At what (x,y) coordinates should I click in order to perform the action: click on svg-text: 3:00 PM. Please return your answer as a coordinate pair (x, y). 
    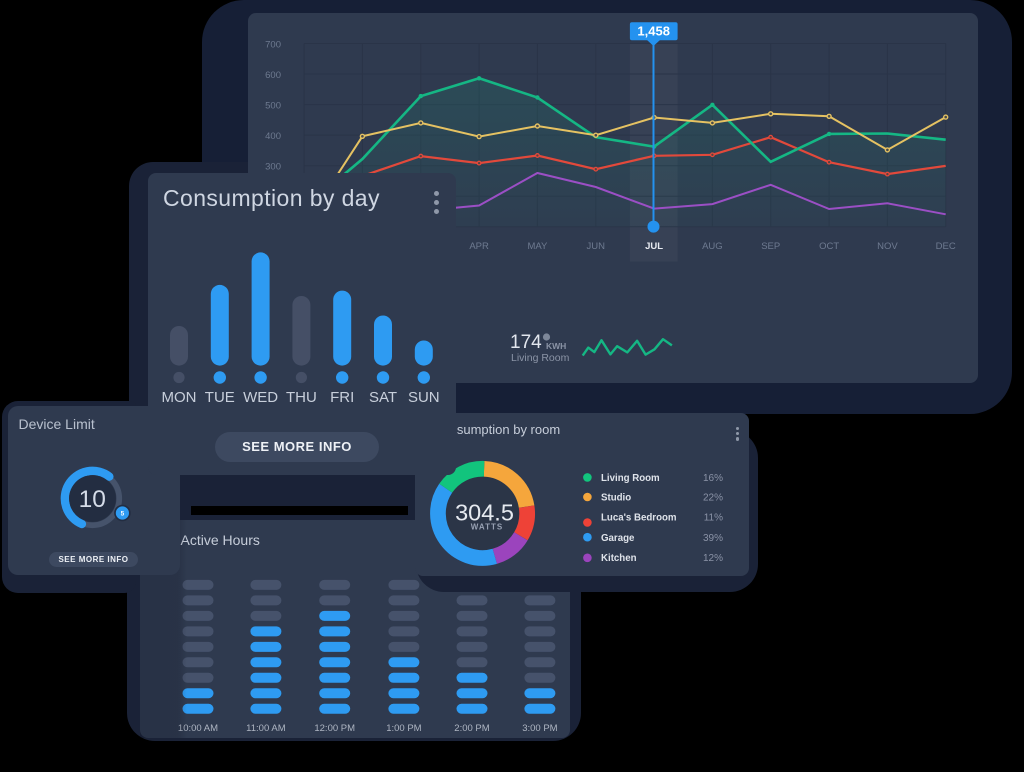
    Looking at the image, I should click on (539, 728).